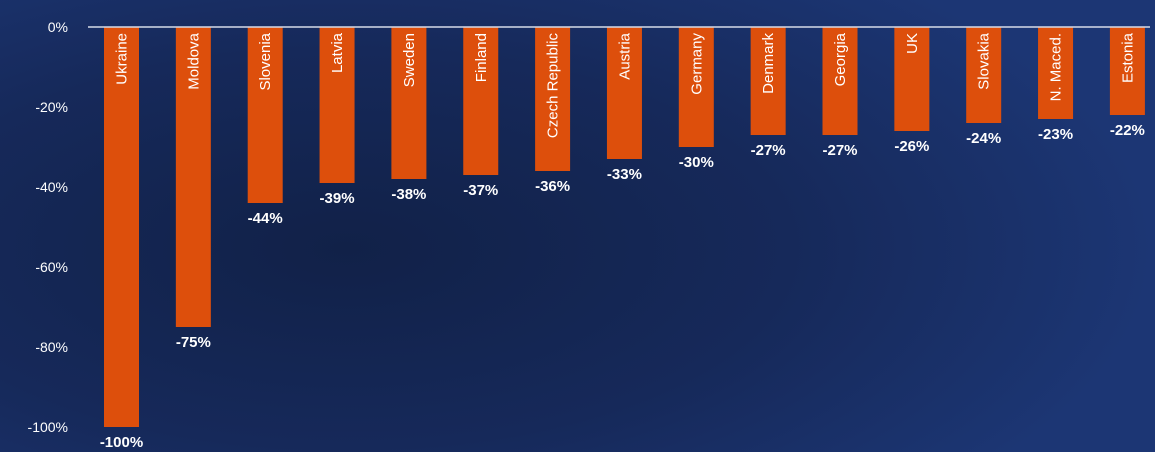 The image size is (1155, 452). I want to click on y-tick-label: -40%, so click(51, 187).